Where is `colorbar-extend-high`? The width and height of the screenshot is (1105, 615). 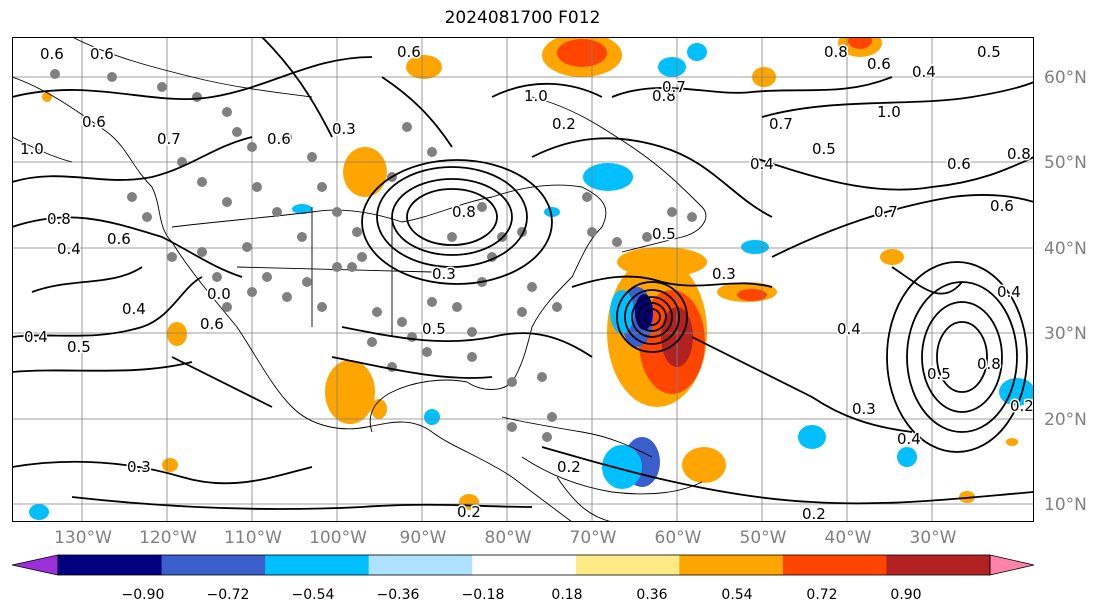
colorbar-extend-high is located at coordinates (1012, 565).